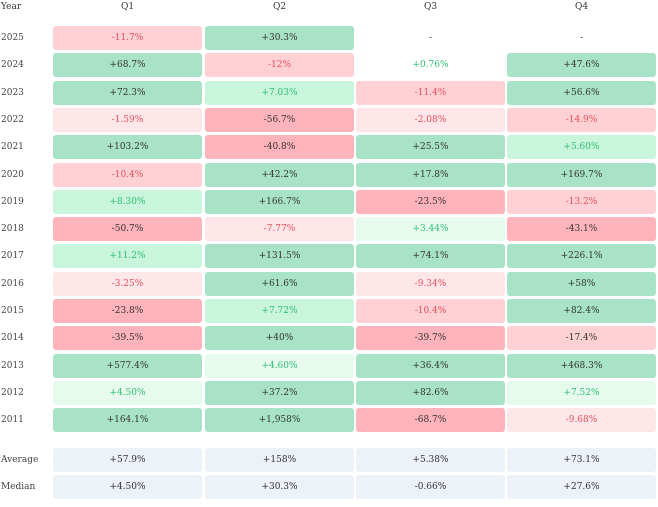 The height and width of the screenshot is (507, 658). What do you see at coordinates (12, 147) in the screenshot?
I see `year-label: 2021` at bounding box center [12, 147].